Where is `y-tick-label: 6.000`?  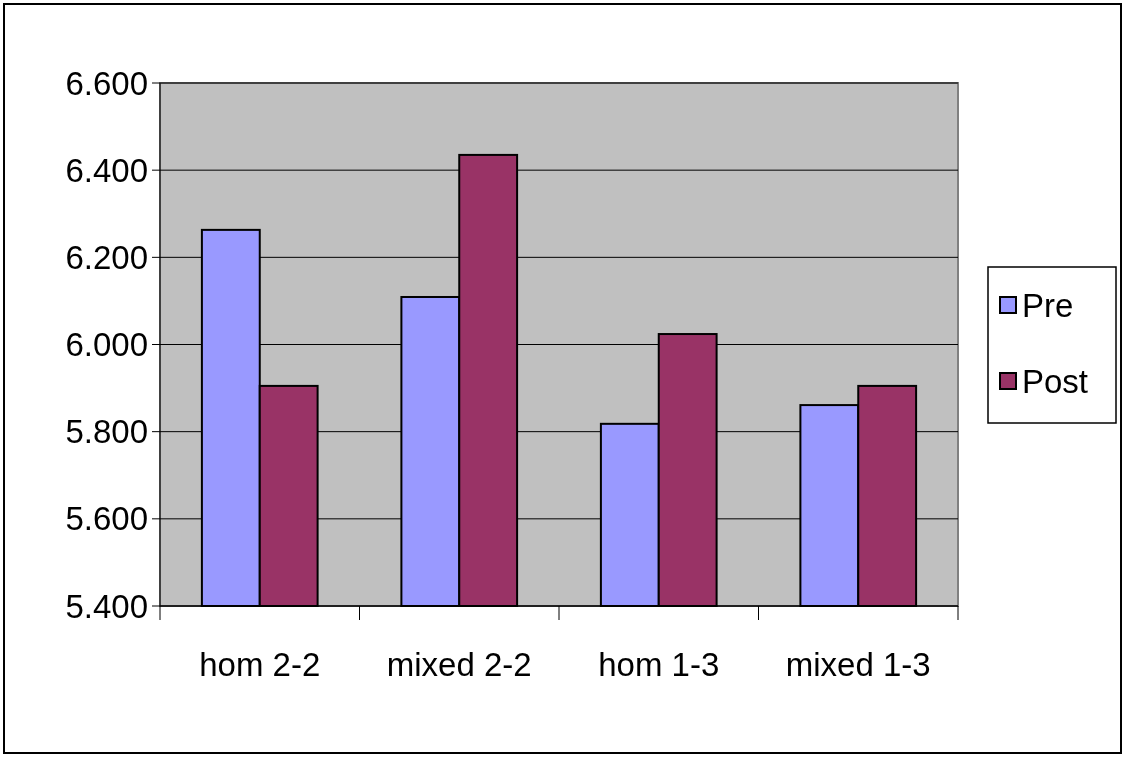 y-tick-label: 6.000 is located at coordinates (106, 345).